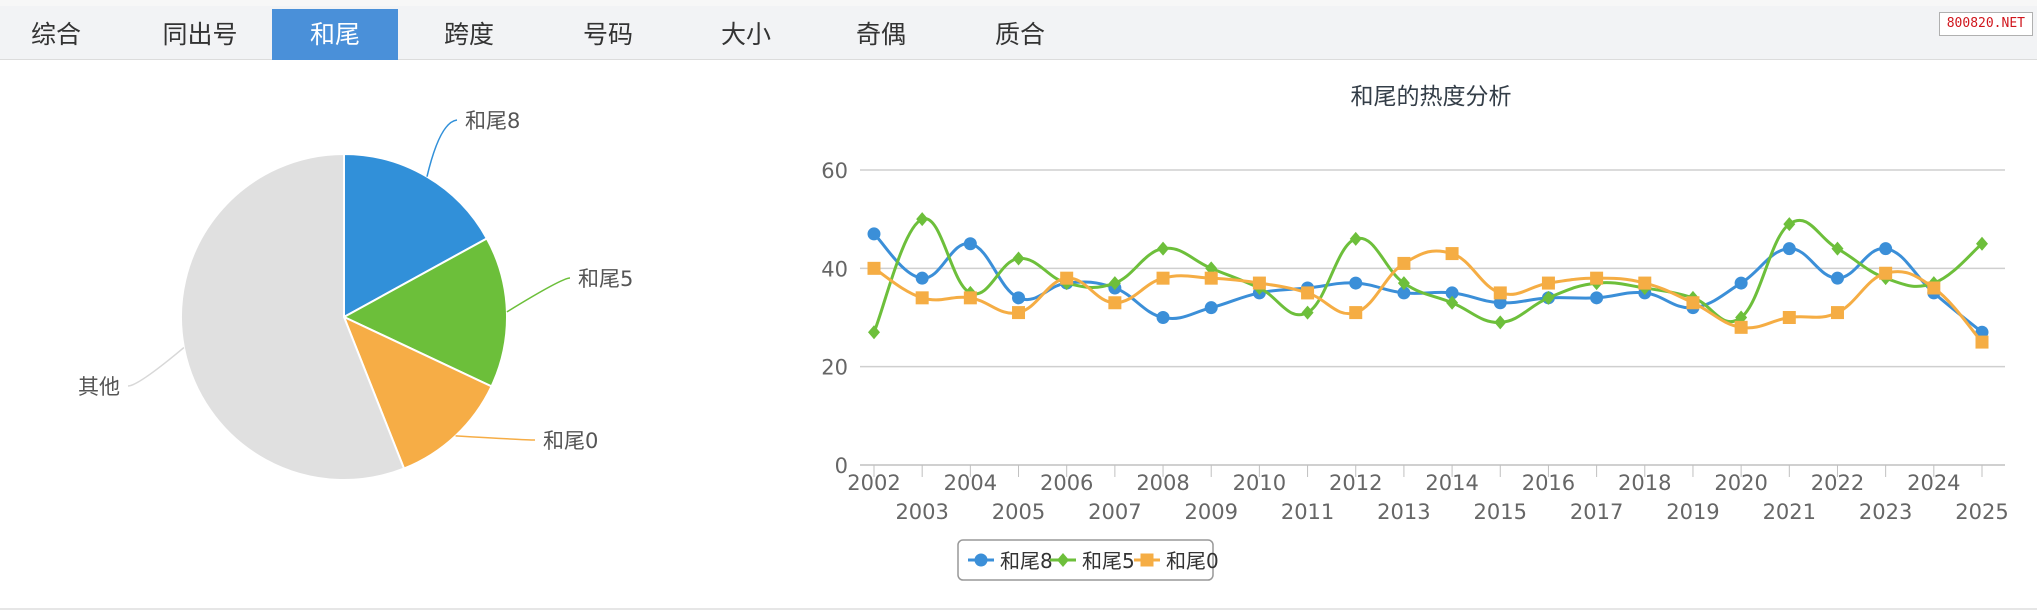 The width and height of the screenshot is (2037, 616). What do you see at coordinates (1885, 512) in the screenshot?
I see `x-tick-label-22: 2023` at bounding box center [1885, 512].